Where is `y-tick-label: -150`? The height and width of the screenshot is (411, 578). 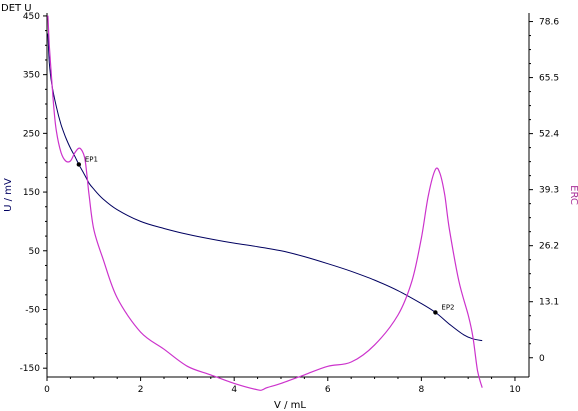
y-tick-label: -150 is located at coordinates (30, 369).